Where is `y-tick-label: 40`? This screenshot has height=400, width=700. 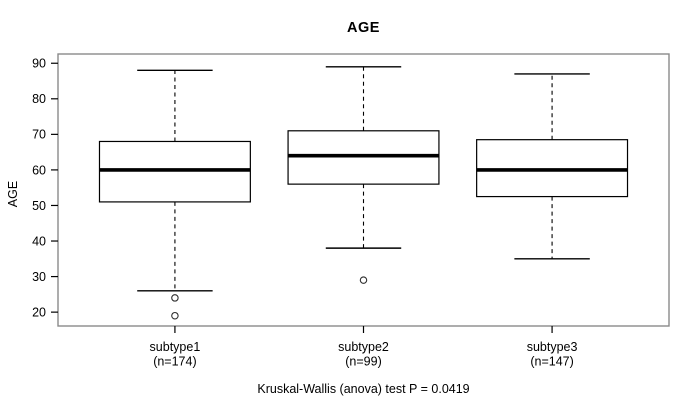 y-tick-label: 40 is located at coordinates (39, 241).